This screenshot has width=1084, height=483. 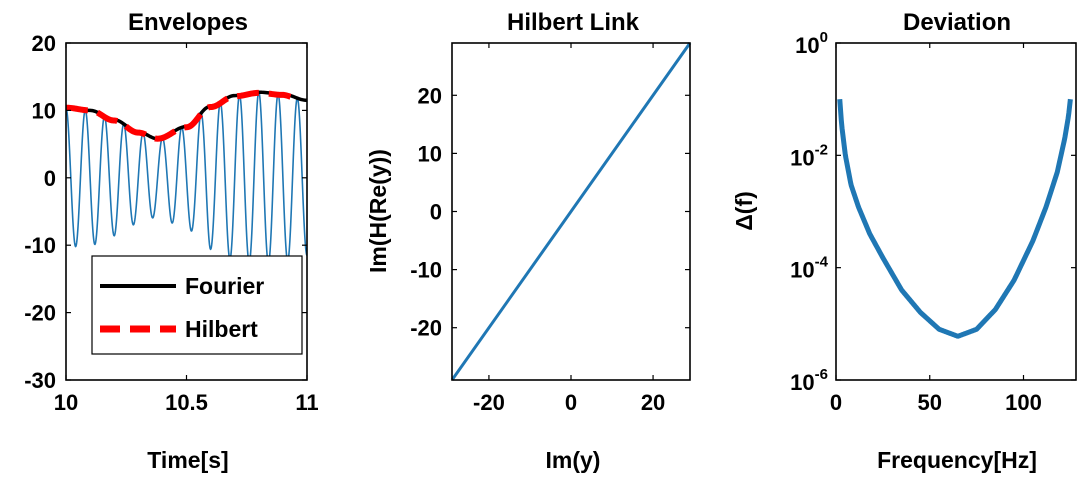 What do you see at coordinates (66, 402) in the screenshot?
I see `envelopes-xtick-label: 10` at bounding box center [66, 402].